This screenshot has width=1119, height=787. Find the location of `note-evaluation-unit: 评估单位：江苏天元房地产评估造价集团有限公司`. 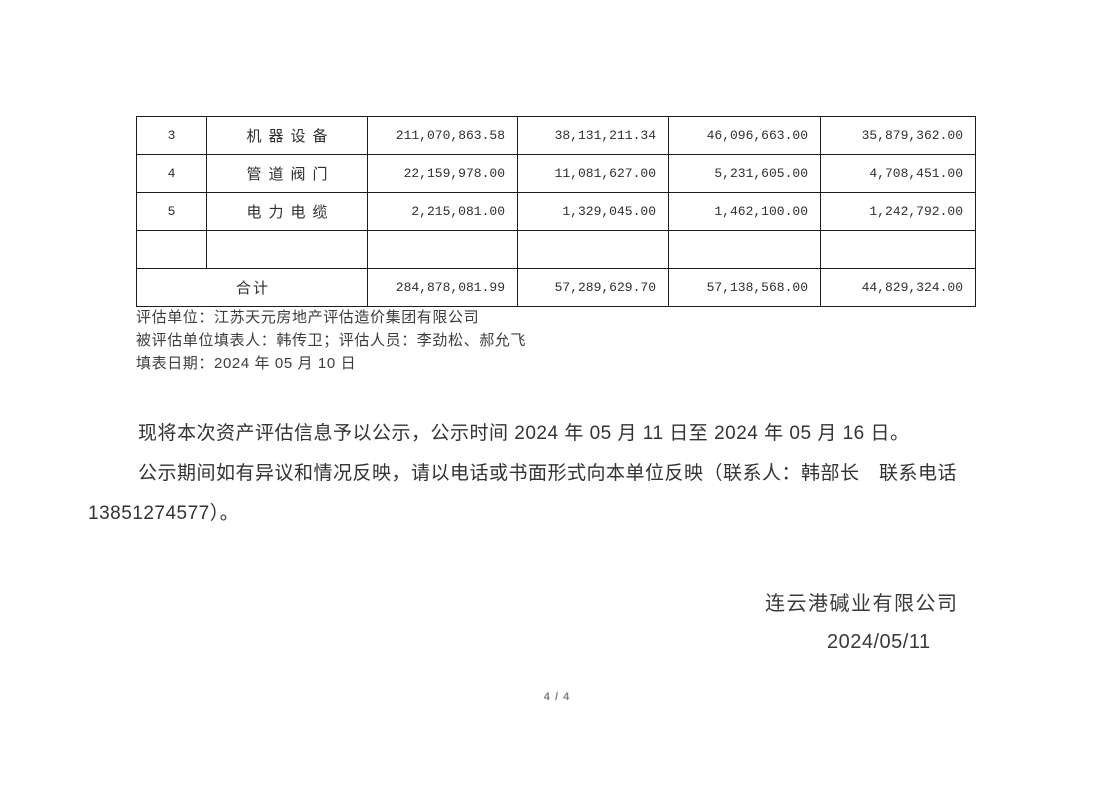

note-evaluation-unit: 评估单位：江苏天元房地产评估造价集团有限公司 is located at coordinates (308, 317).